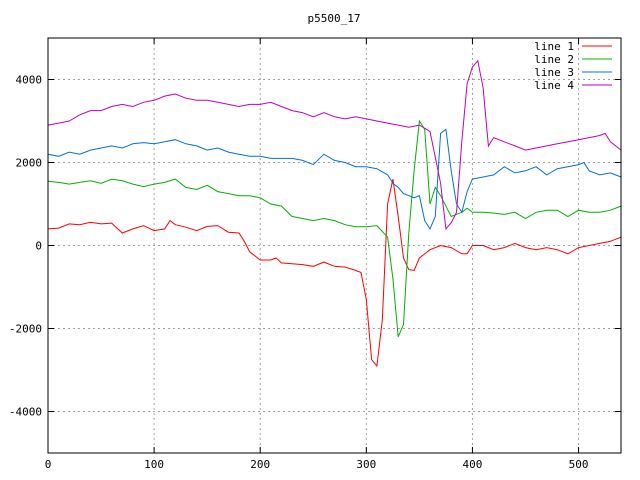 The width and height of the screenshot is (640, 480). What do you see at coordinates (473, 464) in the screenshot?
I see `x-tick-label: 400` at bounding box center [473, 464].